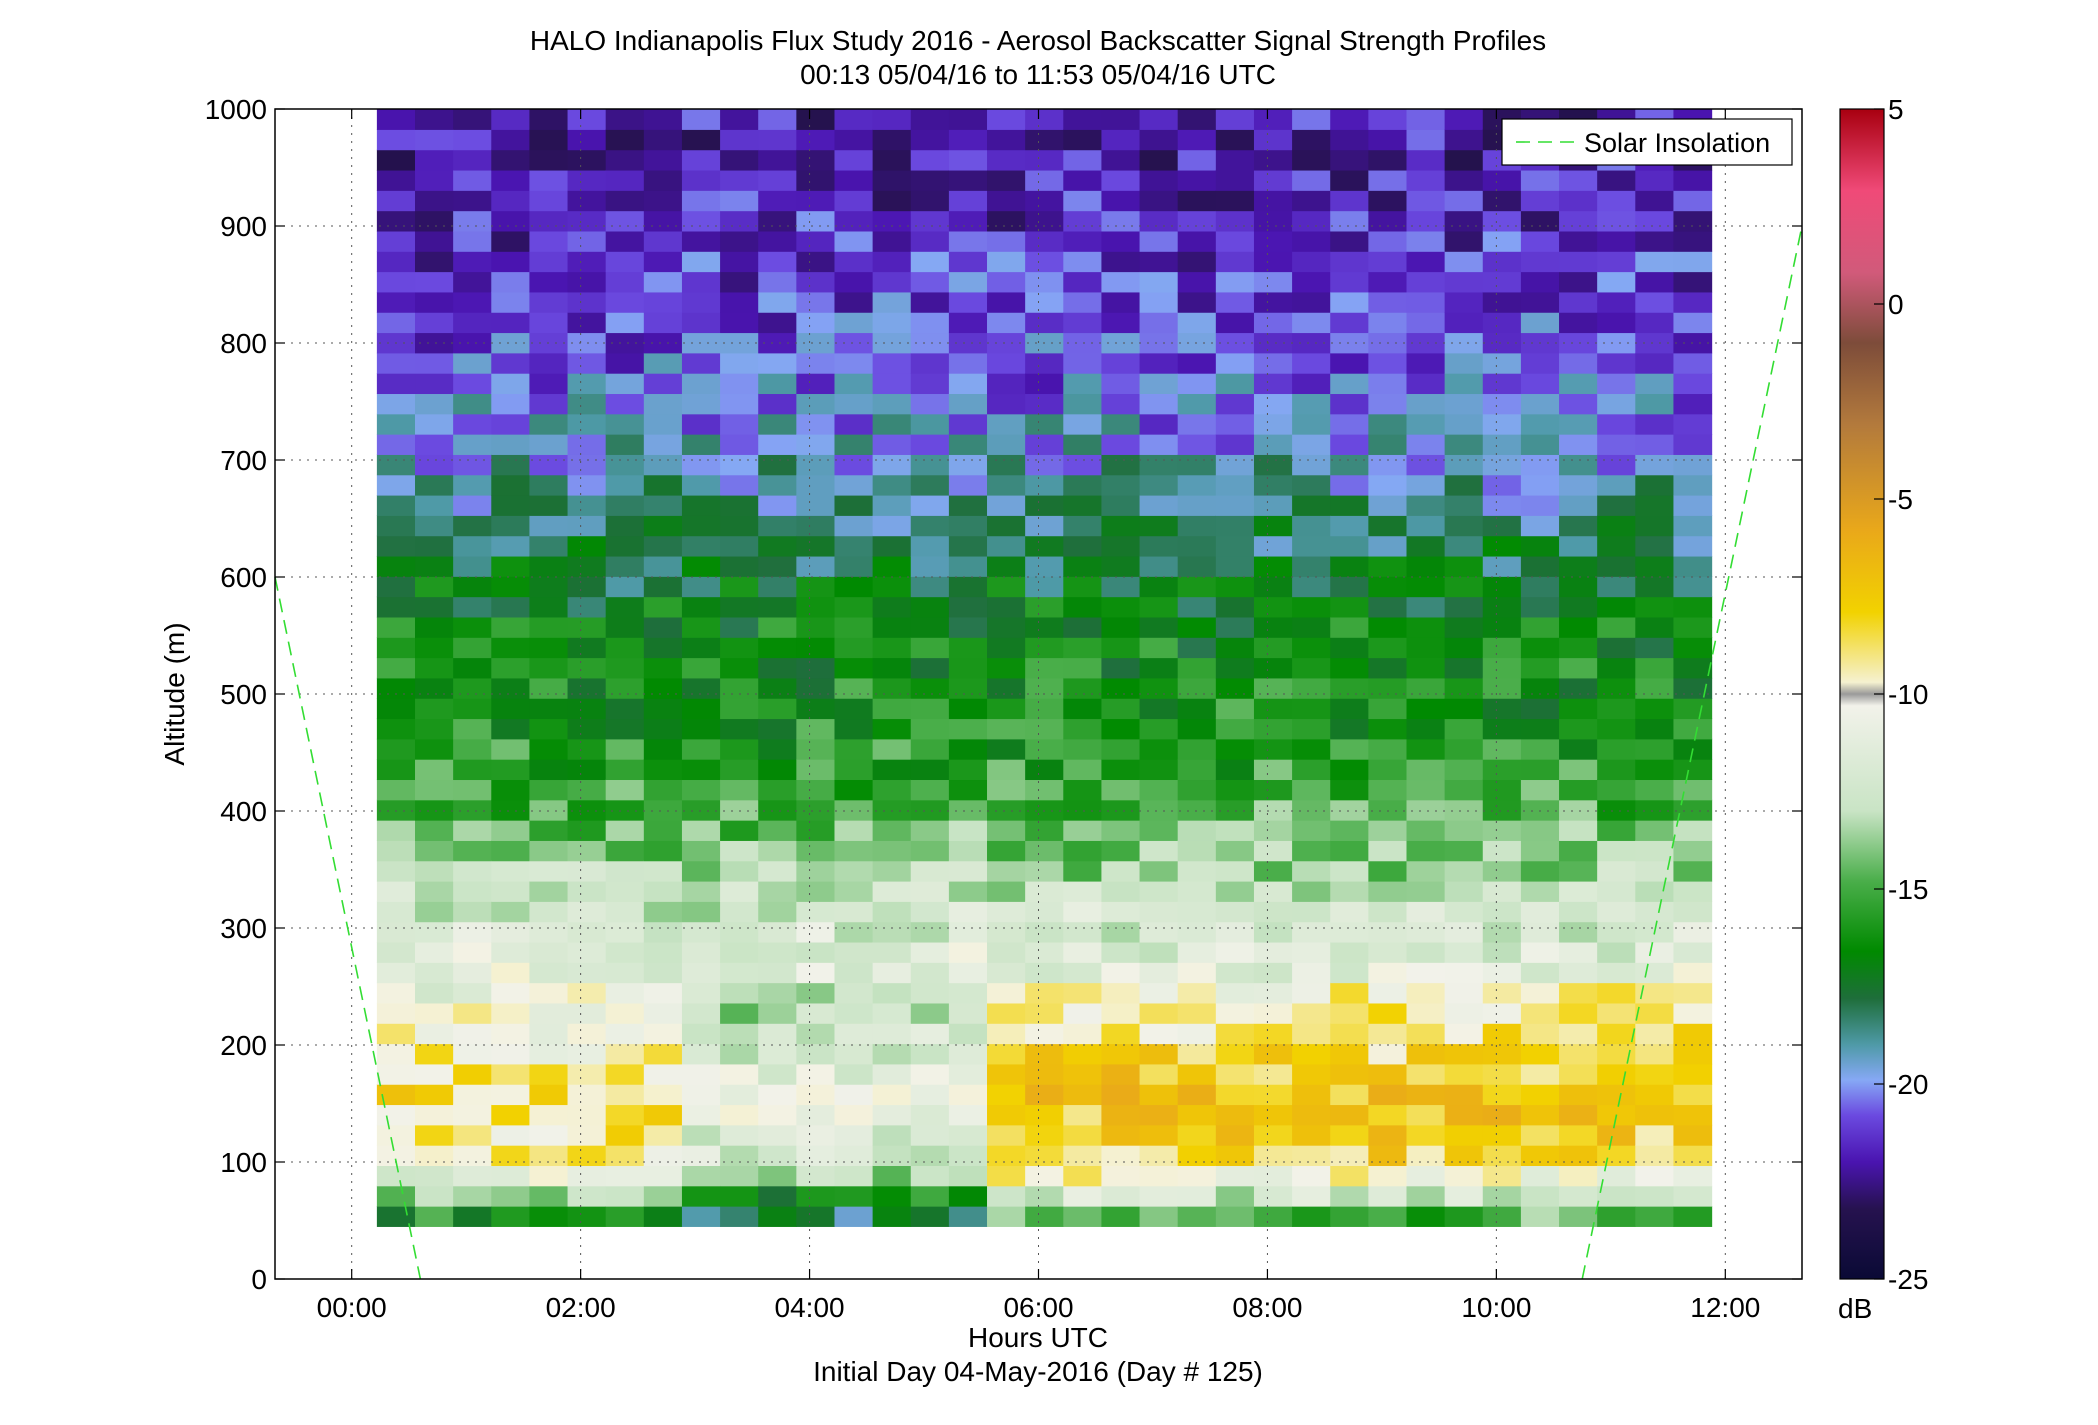 This screenshot has height=1425, width=2098. What do you see at coordinates (810, 1307) in the screenshot?
I see `x-tick-label: 04:00` at bounding box center [810, 1307].